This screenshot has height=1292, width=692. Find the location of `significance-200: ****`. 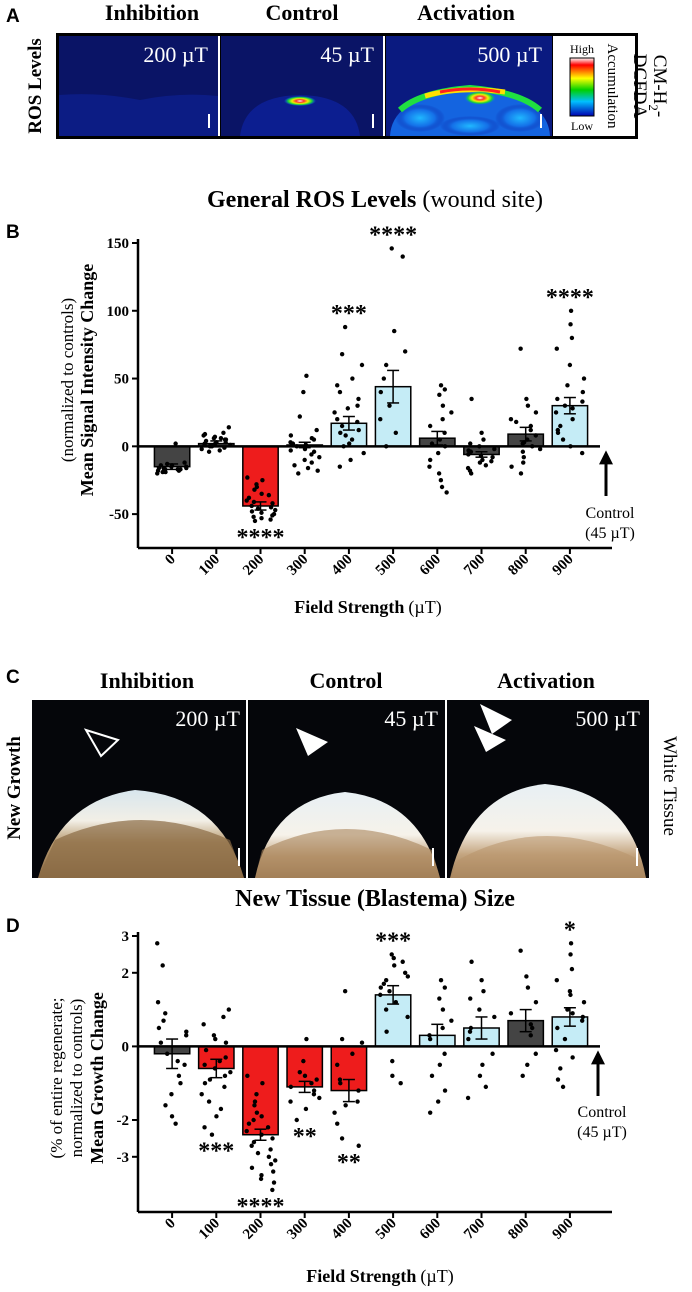

significance-200: **** is located at coordinates (261, 1207).